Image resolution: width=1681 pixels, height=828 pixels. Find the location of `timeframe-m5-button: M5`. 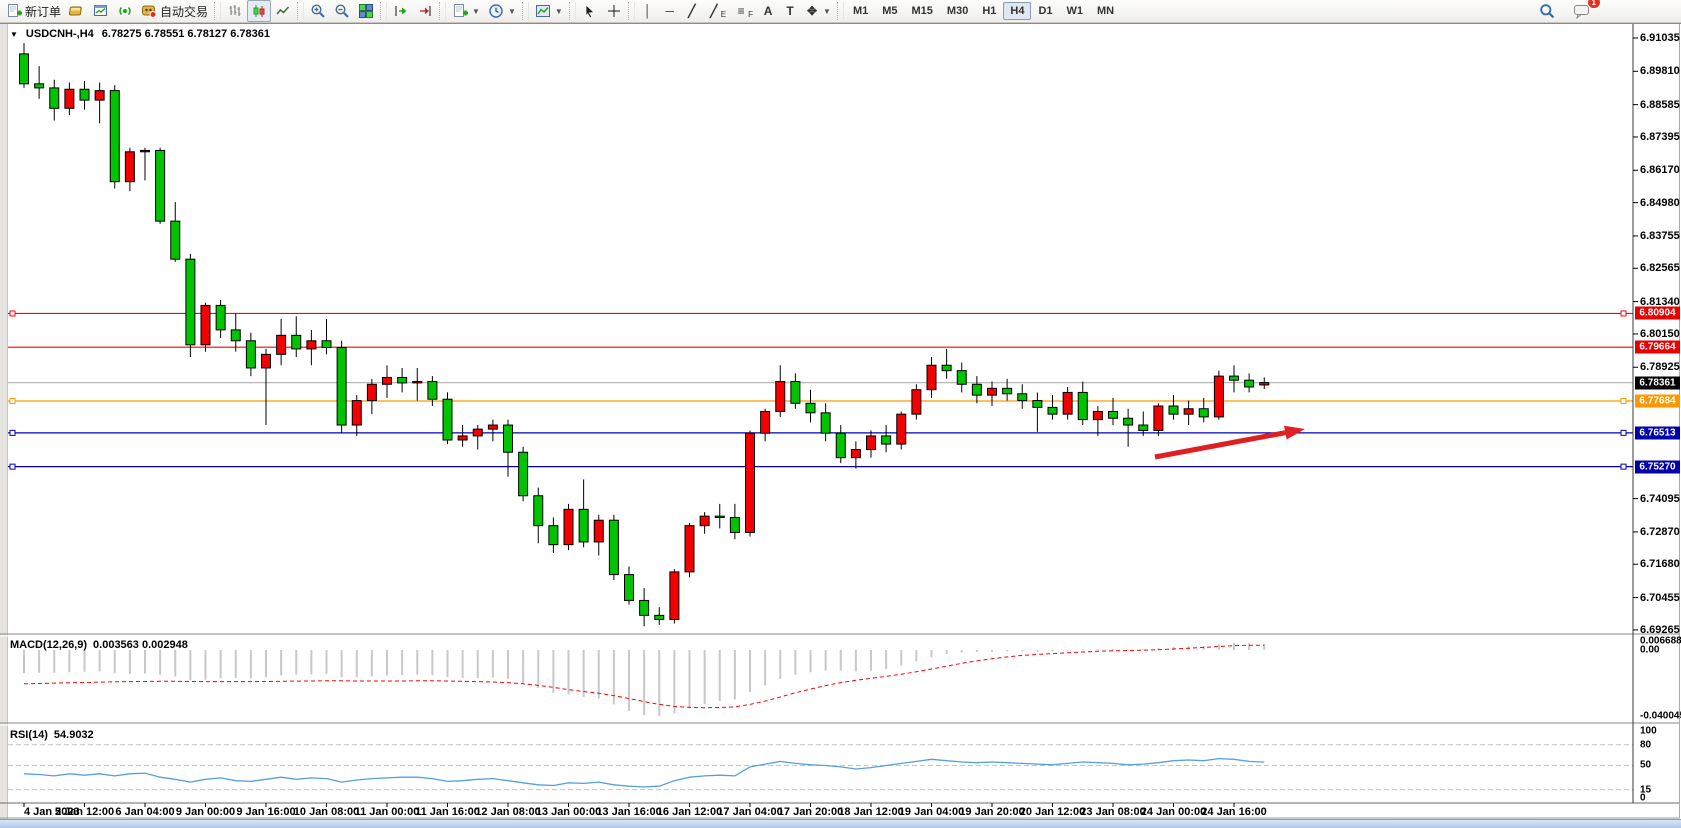

timeframe-m5-button: M5 is located at coordinates (890, 11).